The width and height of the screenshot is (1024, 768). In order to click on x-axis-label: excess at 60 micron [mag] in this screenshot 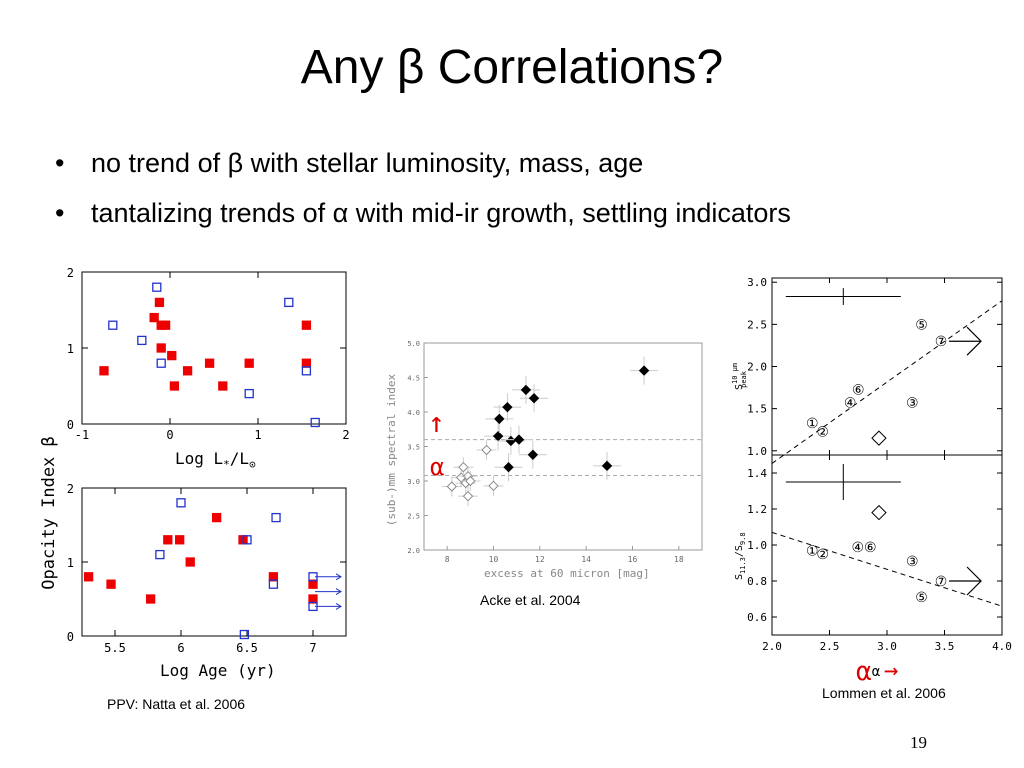, I will do `click(567, 573)`.